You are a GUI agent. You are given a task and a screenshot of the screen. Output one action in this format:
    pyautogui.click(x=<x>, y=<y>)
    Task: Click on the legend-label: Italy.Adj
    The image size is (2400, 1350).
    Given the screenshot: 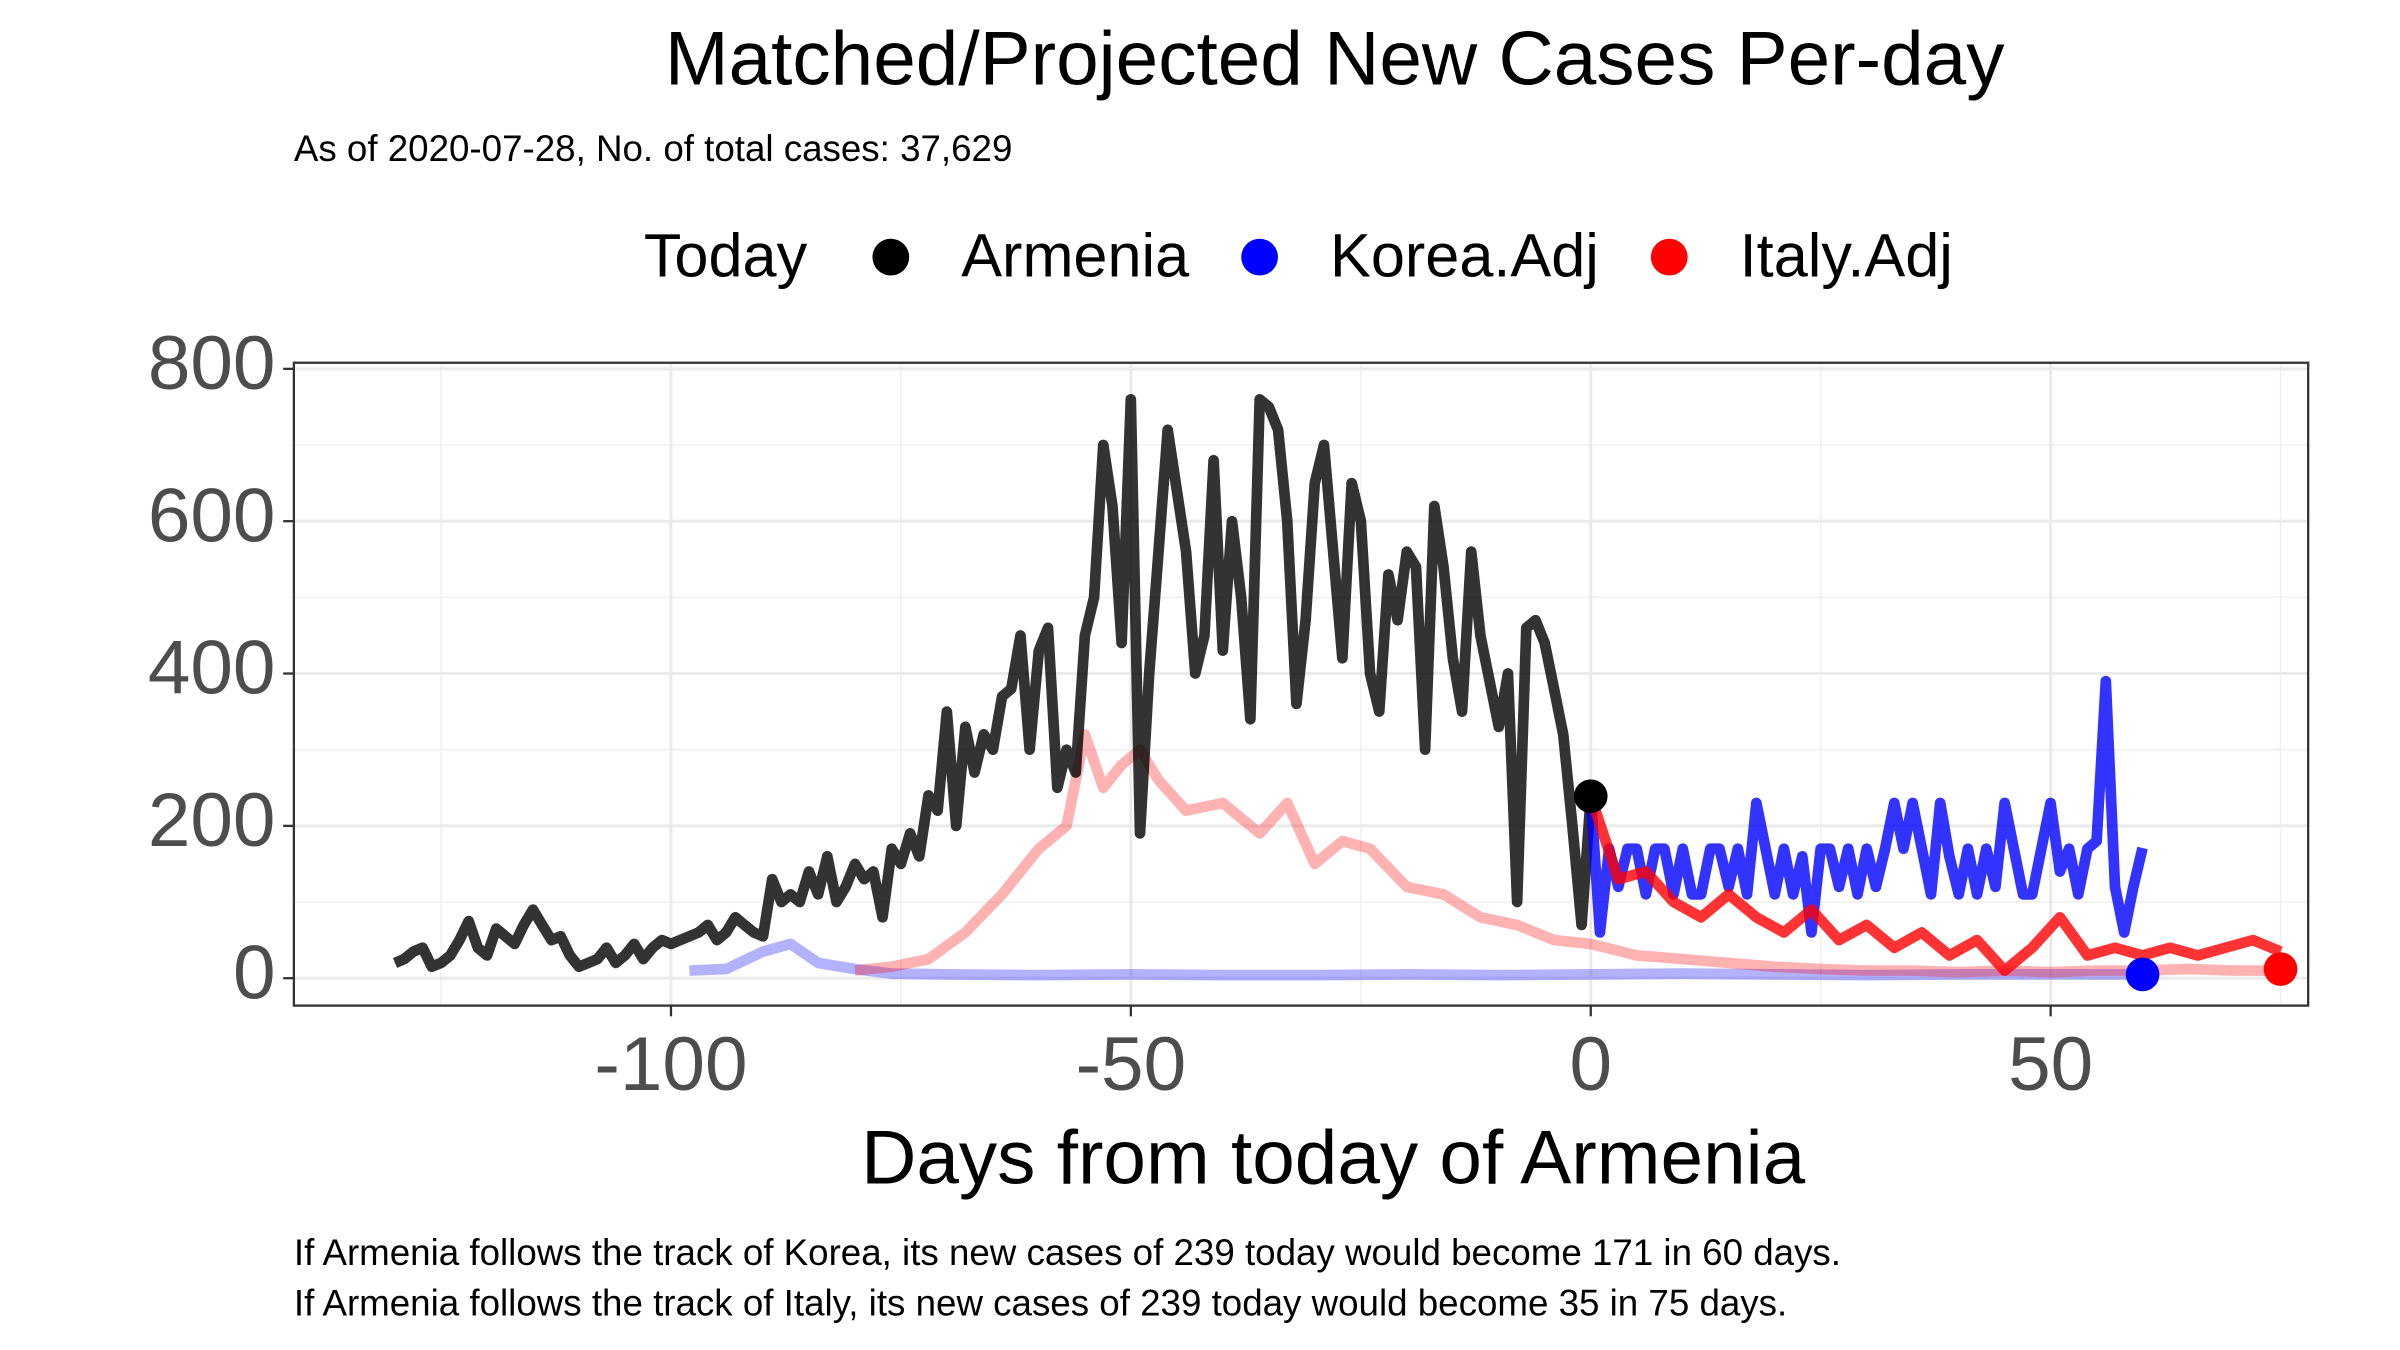 What is the action you would take?
    pyautogui.click(x=1846, y=255)
    